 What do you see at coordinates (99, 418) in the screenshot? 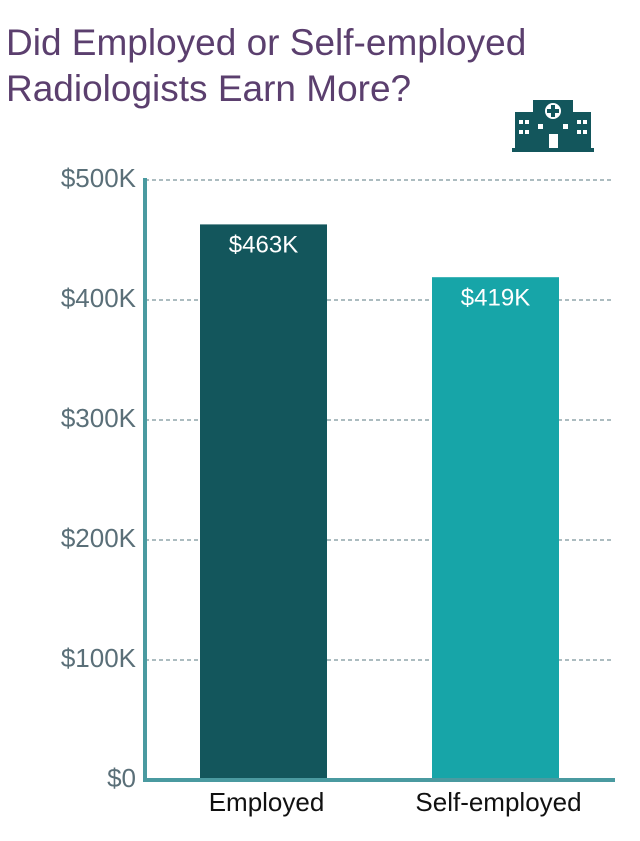
I see `y-tick-label: $300K` at bounding box center [99, 418].